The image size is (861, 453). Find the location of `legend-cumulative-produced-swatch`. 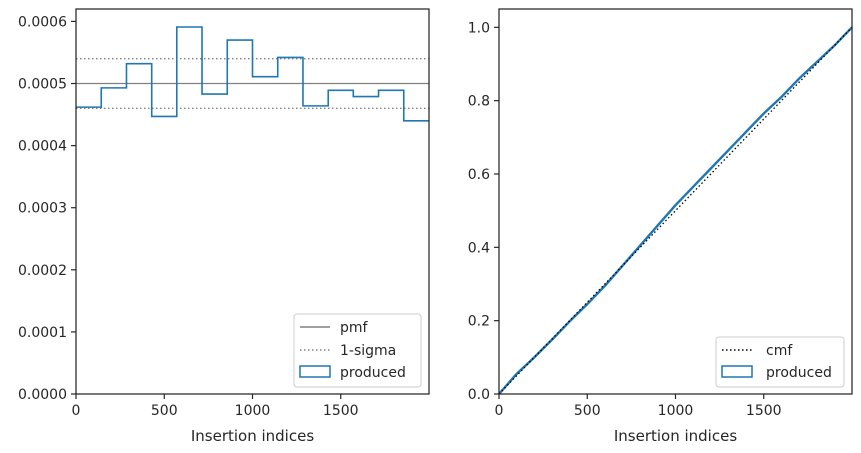

legend-cumulative-produced-swatch is located at coordinates (737, 371).